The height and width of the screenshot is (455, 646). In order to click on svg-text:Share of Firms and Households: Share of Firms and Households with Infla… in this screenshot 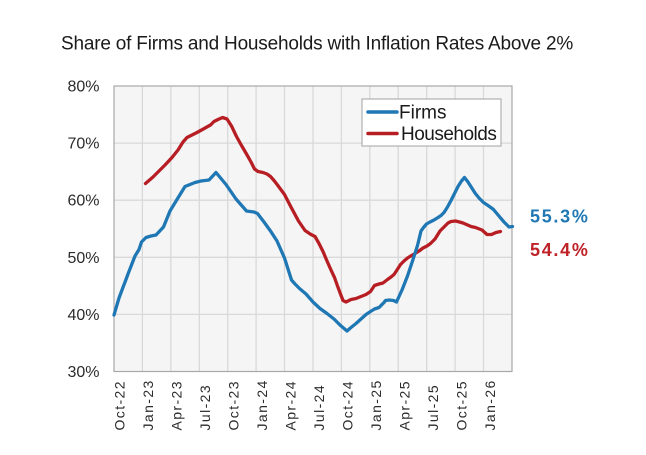, I will do `click(317, 43)`.